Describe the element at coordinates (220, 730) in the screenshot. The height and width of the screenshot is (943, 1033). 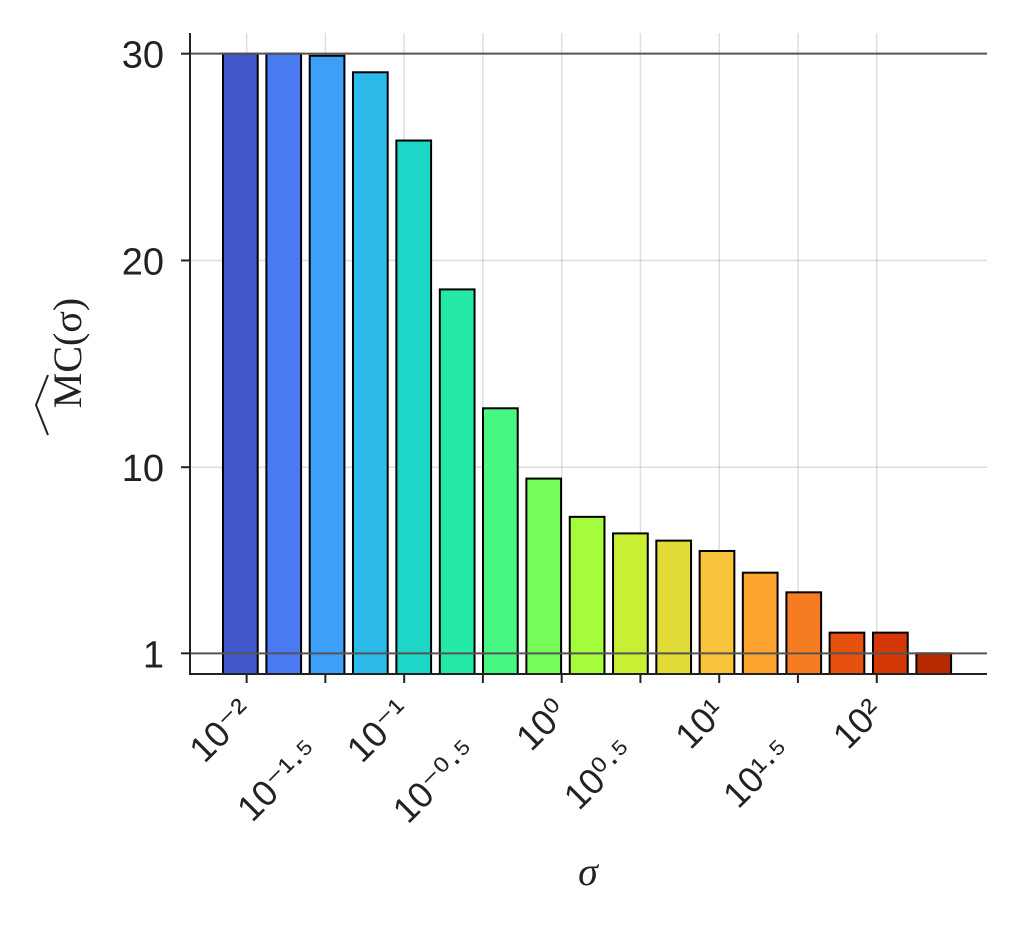
I see `x-tick-label: 10⁻²` at that location.